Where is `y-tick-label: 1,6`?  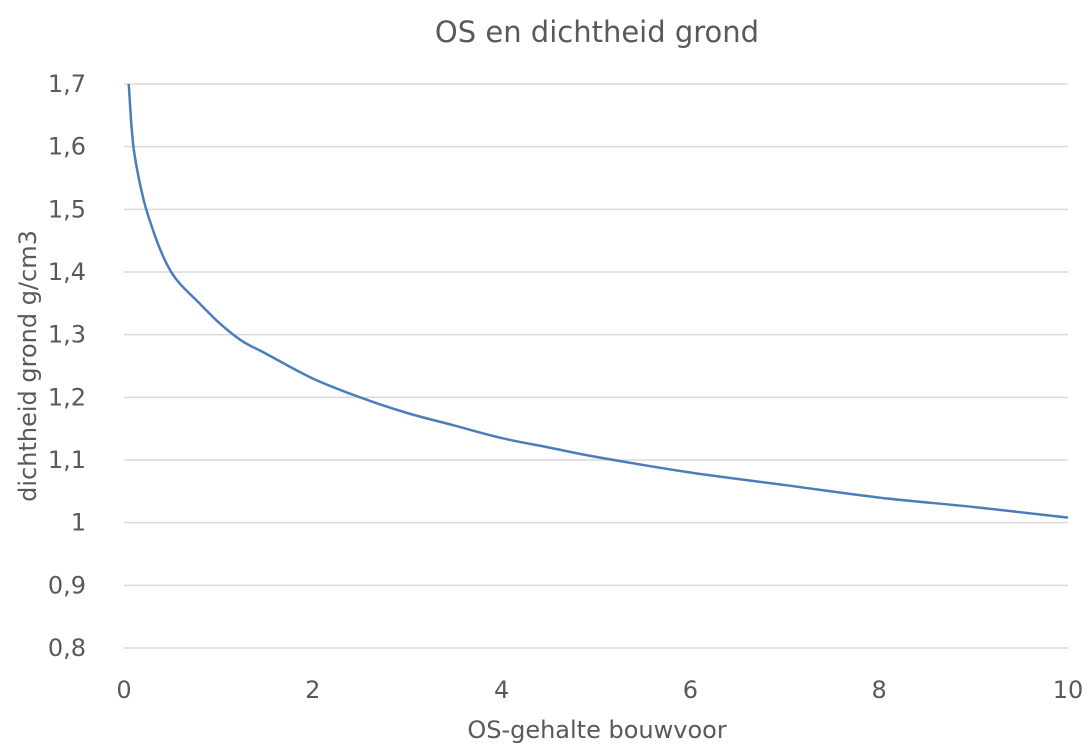
y-tick-label: 1,6 is located at coordinates (67, 147).